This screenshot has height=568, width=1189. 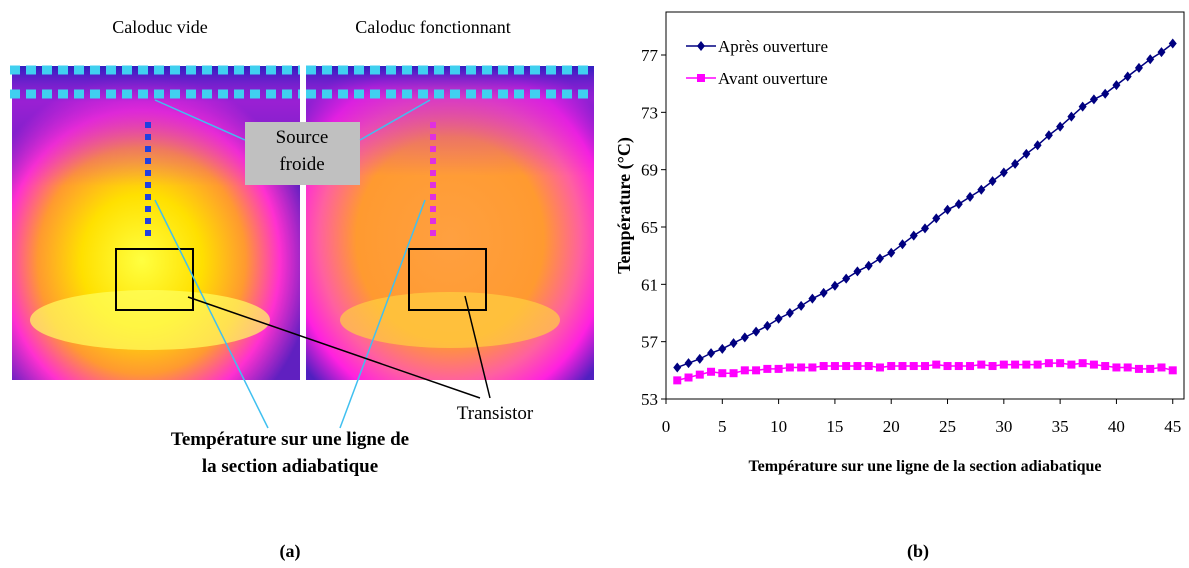 I want to click on transistor-box, so click(x=447, y=279).